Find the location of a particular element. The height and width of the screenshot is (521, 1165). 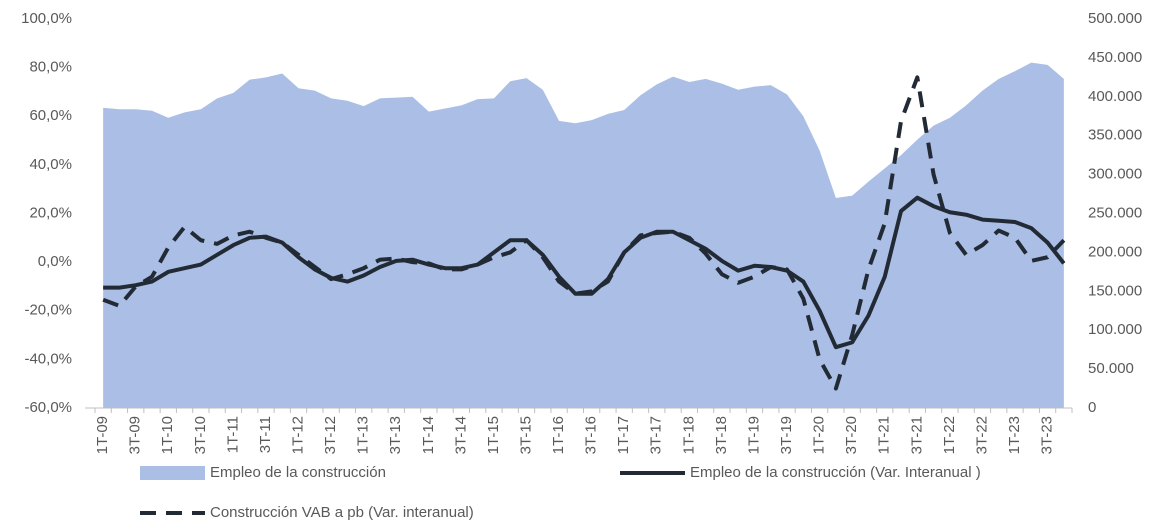

x-tick-label: 3T-21 is located at coordinates (916, 435).